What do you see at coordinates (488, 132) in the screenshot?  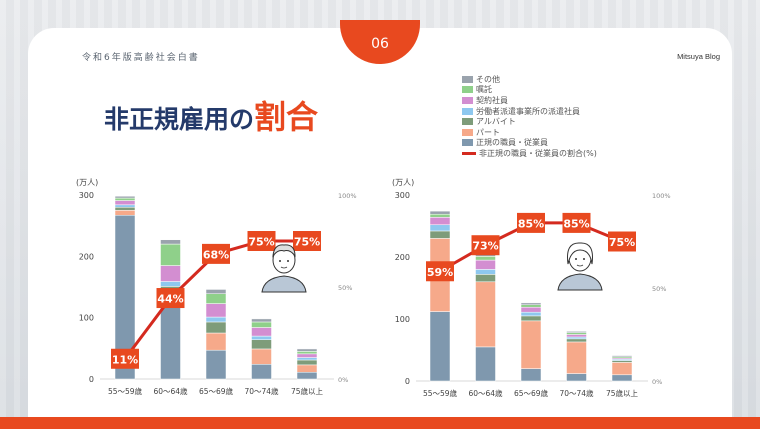 I see `legend-label: パート` at bounding box center [488, 132].